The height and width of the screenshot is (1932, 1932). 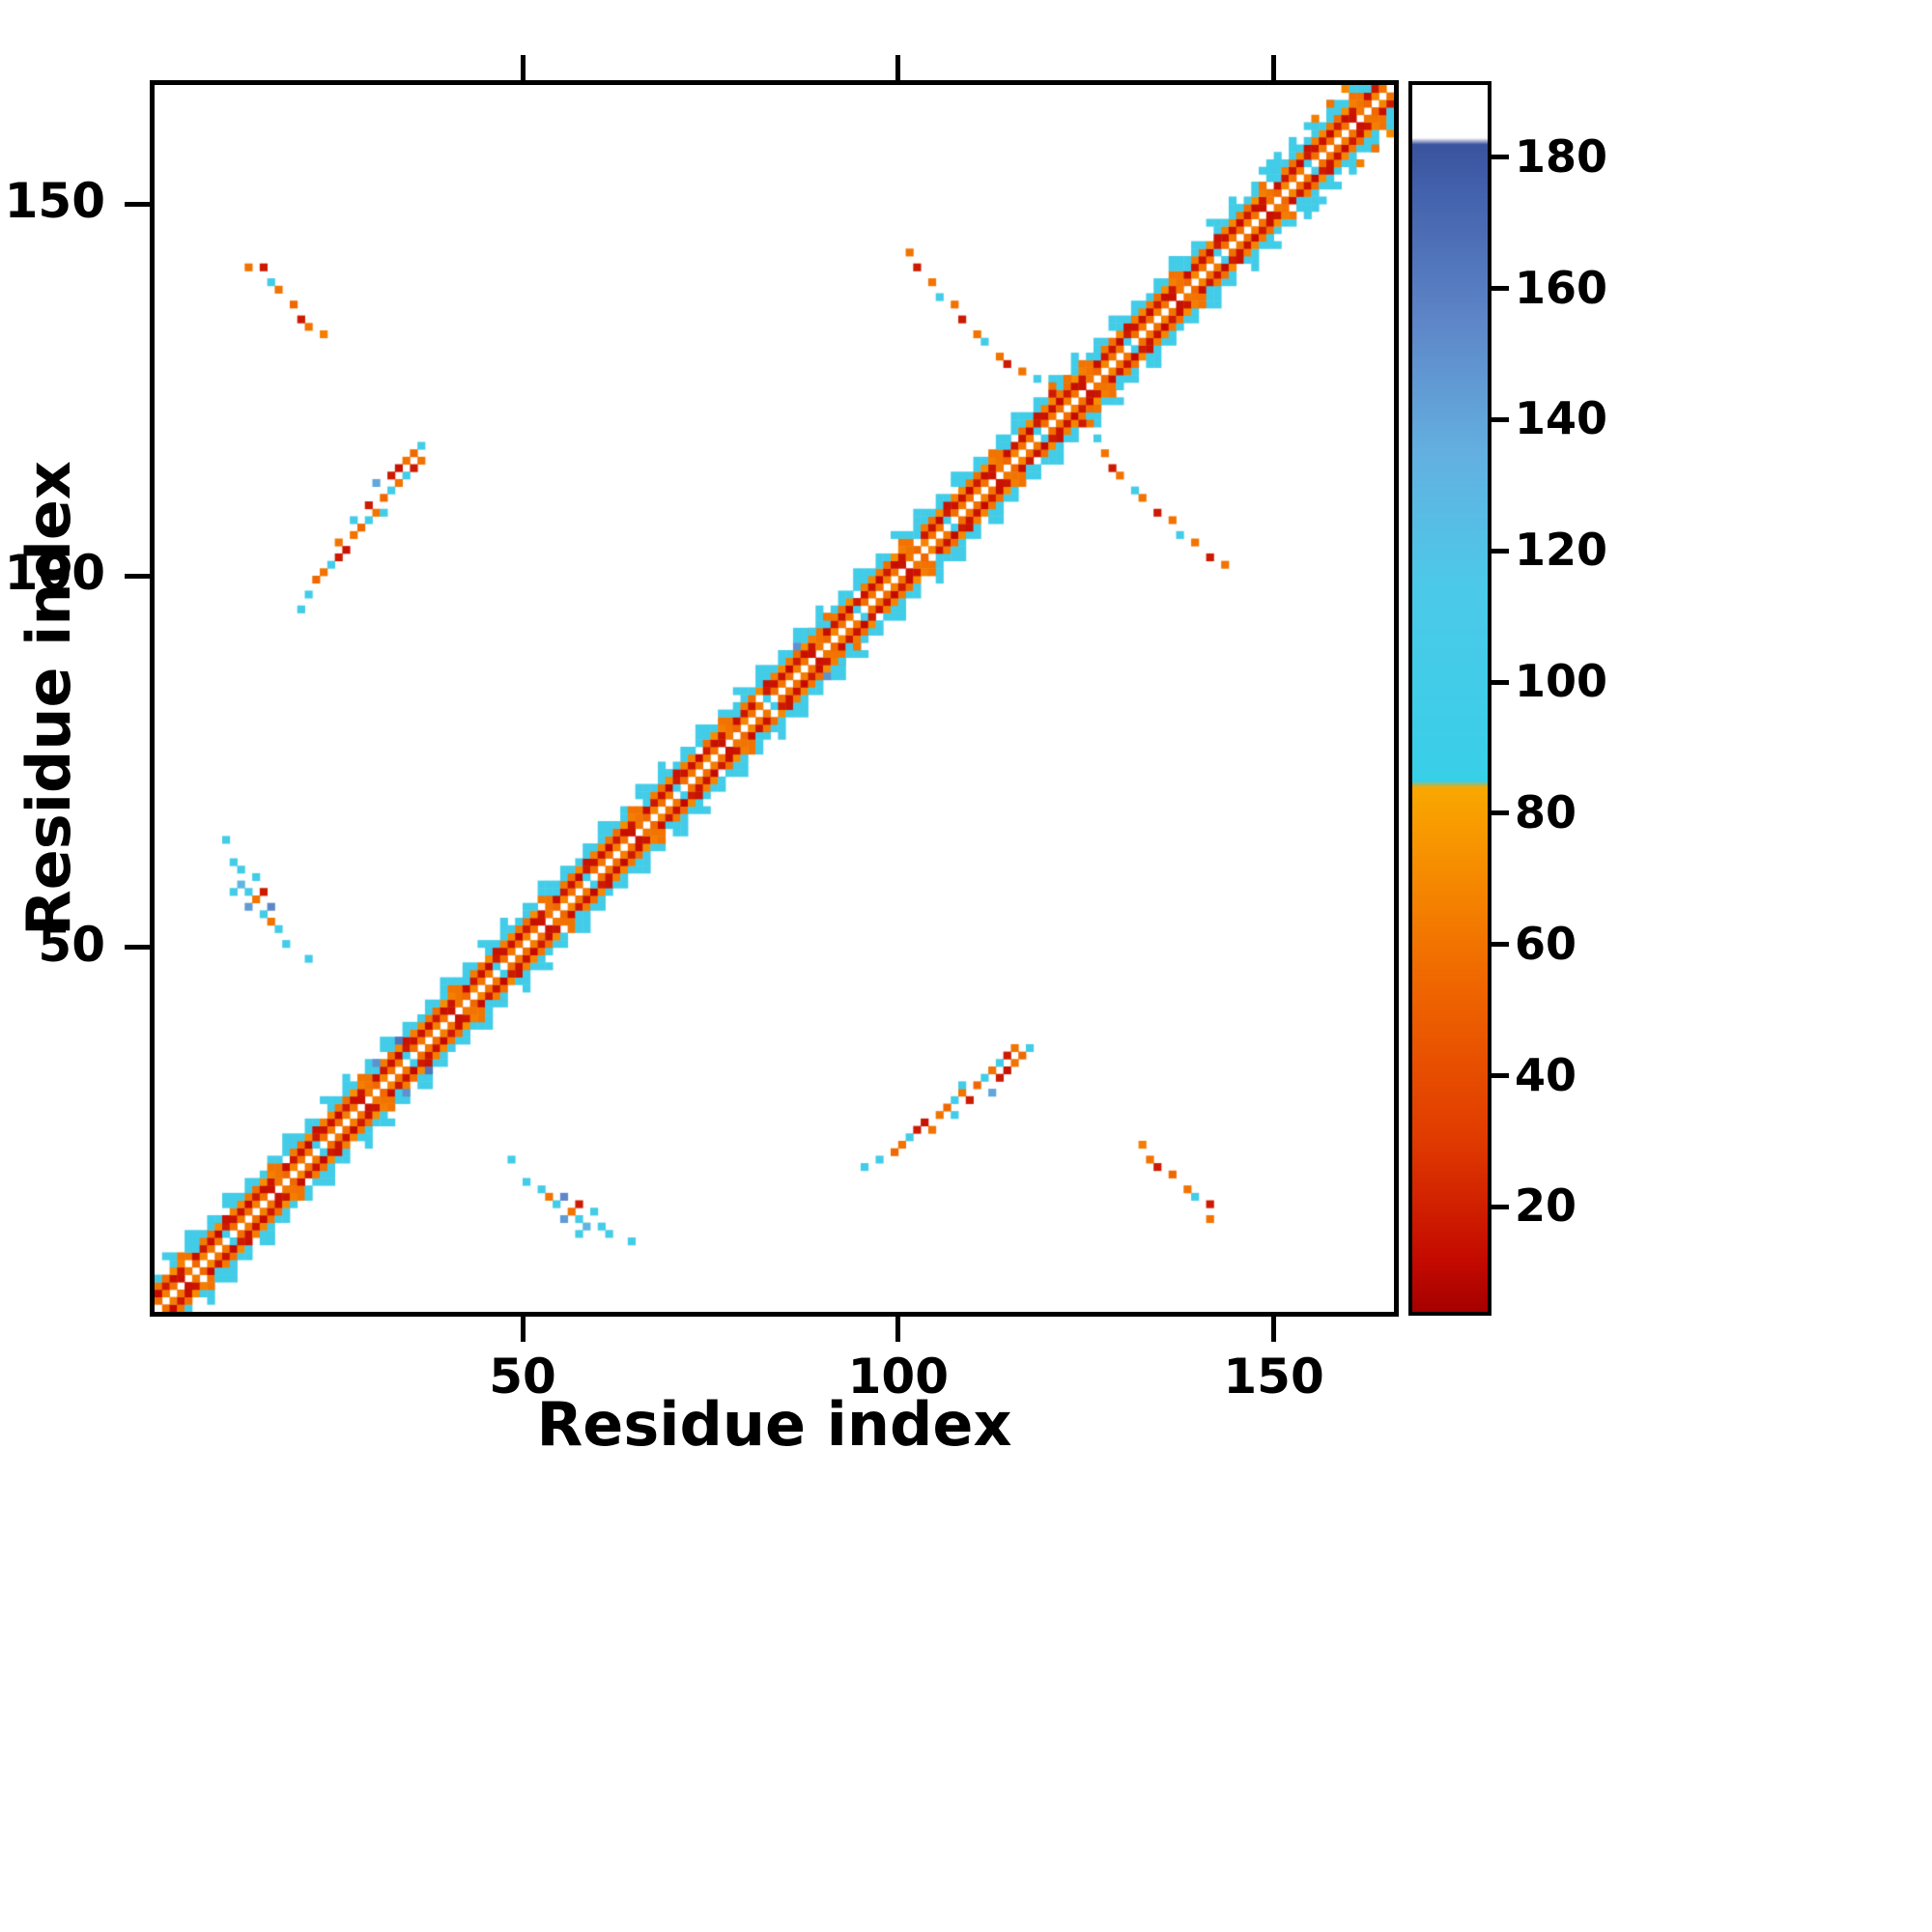 I want to click on colorbar-tick-label: 20, so click(x=1546, y=1206).